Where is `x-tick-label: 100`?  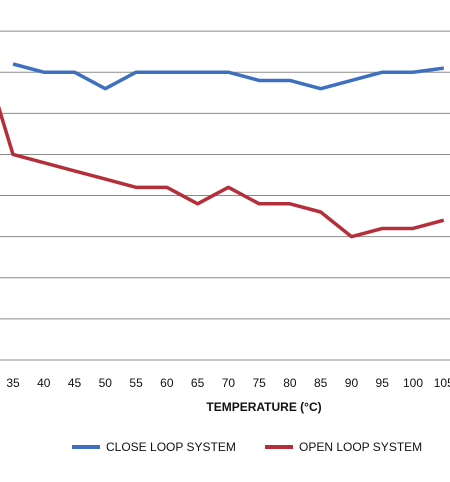
x-tick-label: 100 is located at coordinates (413, 383).